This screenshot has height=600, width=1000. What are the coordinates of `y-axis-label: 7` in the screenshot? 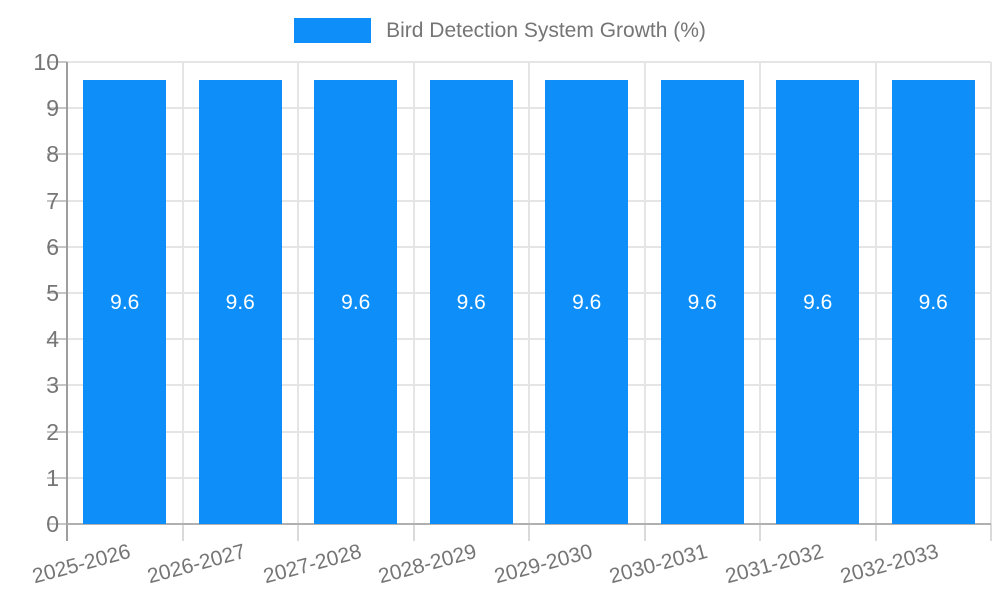 It's located at (52, 200).